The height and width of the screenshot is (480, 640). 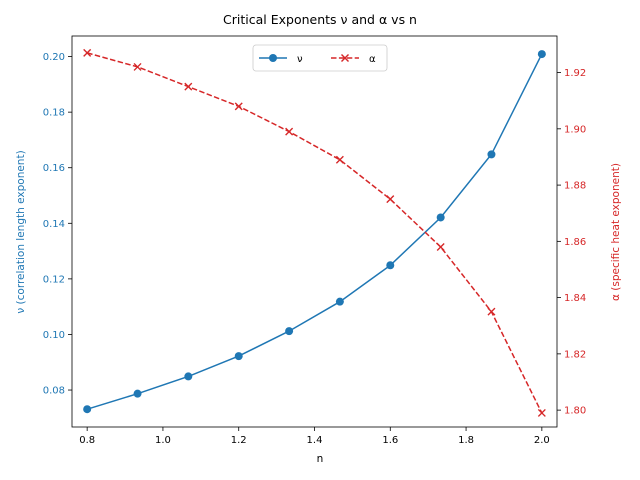 What do you see at coordinates (320, 58) in the screenshot?
I see `legend-box` at bounding box center [320, 58].